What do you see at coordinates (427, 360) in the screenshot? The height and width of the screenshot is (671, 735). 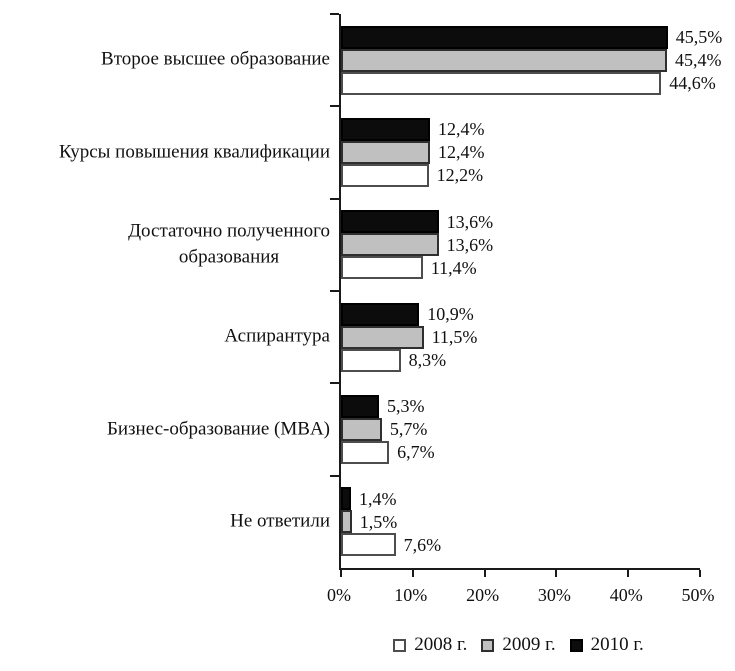 I see `bar-value-label: 8,3%` at bounding box center [427, 360].